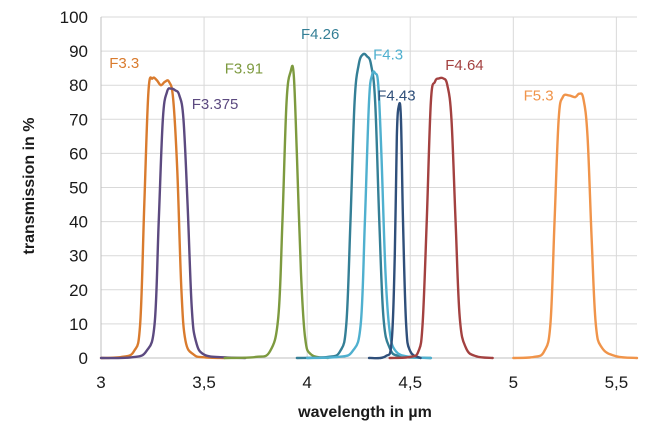 Image resolution: width=665 pixels, height=429 pixels. What do you see at coordinates (215, 104) in the screenshot?
I see `series-label-f3-375: F3.375` at bounding box center [215, 104].